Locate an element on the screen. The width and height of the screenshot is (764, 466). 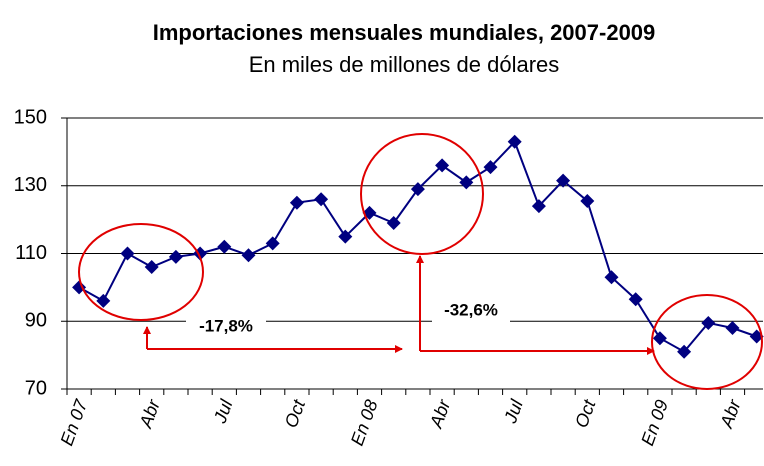
chart-subtitle: En miles de millones de dólares is located at coordinates (404, 64).